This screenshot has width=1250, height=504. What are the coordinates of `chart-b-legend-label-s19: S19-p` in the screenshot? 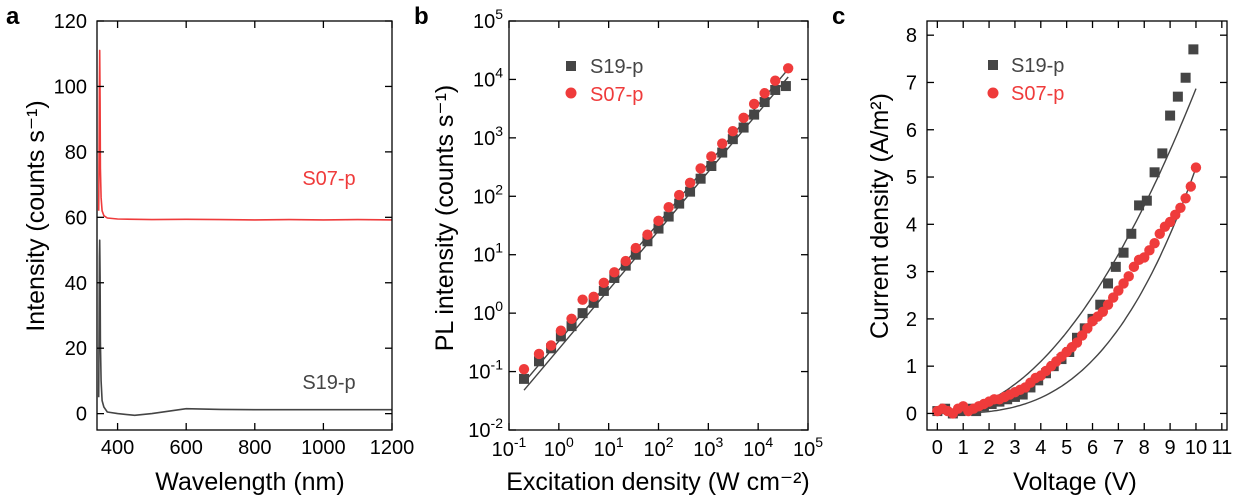 It's located at (616, 67).